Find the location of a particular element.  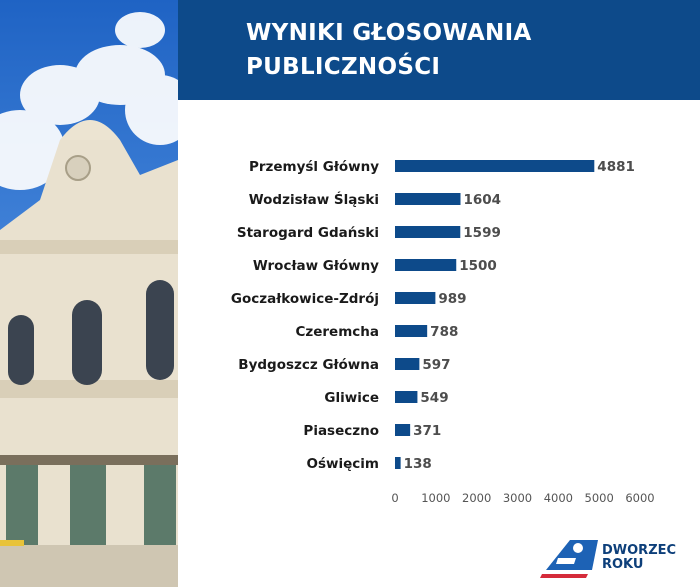

title-line-1: WYNIKI GŁOSOWANIA is located at coordinates (389, 33).